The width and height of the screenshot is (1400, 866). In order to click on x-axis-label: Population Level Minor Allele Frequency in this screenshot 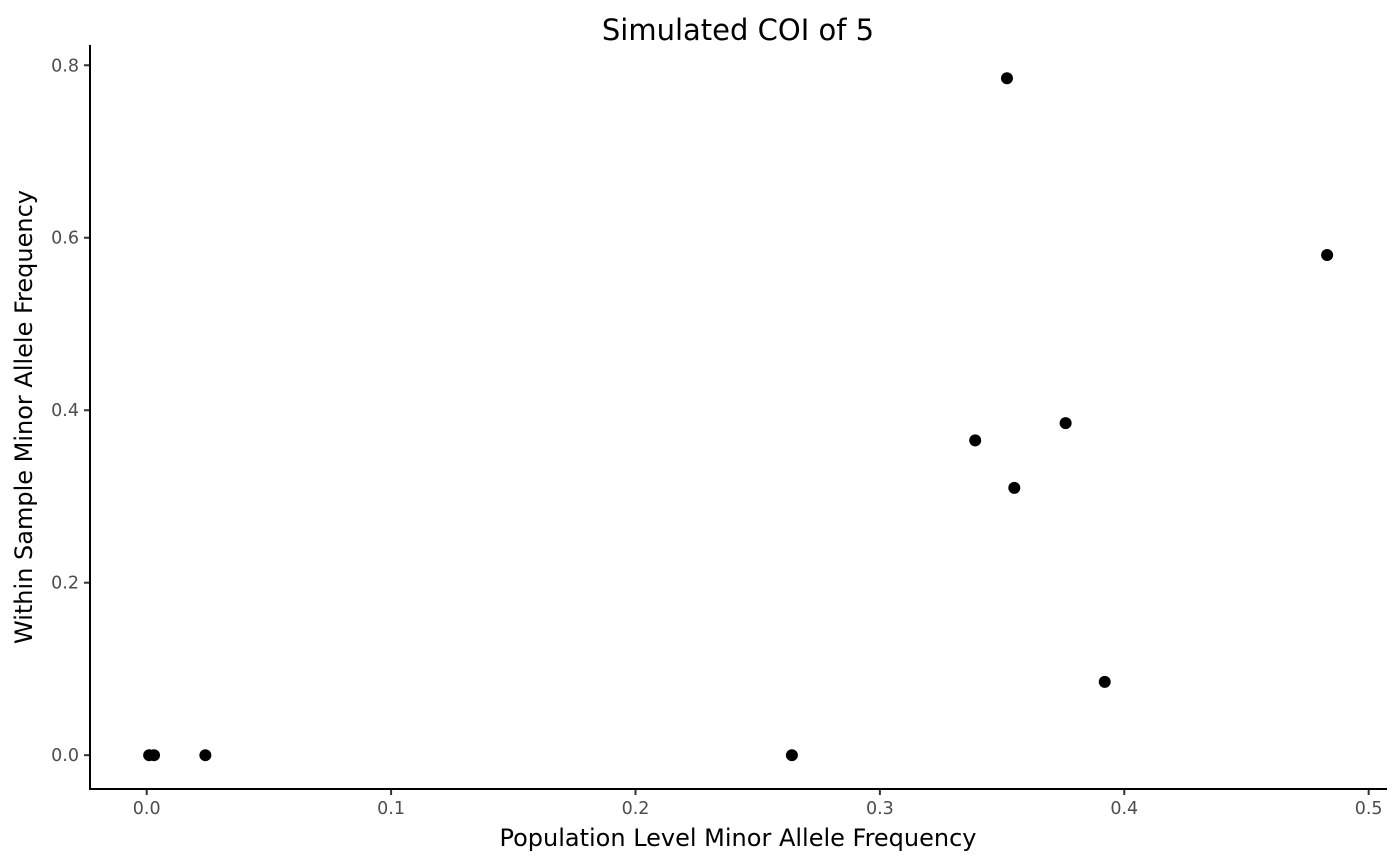, I will do `click(737, 838)`.